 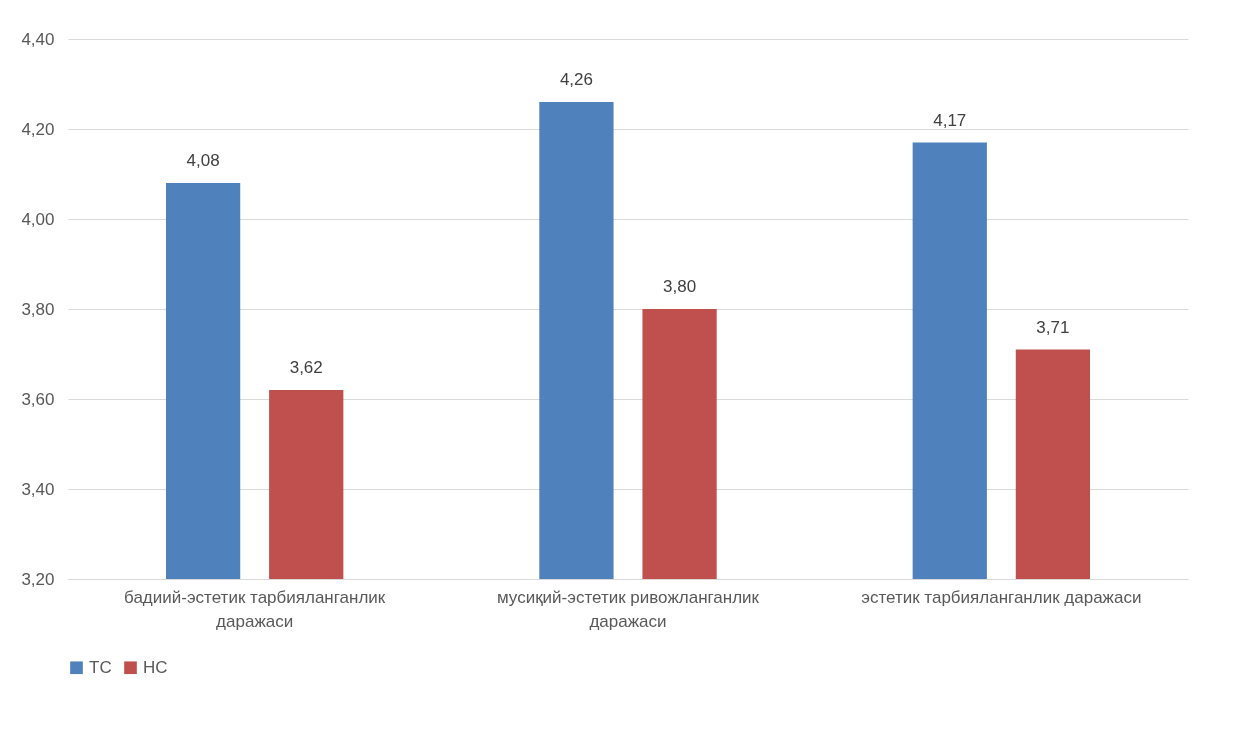 I want to click on x-tick-label: мусиқий-эстетик ривожланганлик даражаси, so click(x=628, y=609).